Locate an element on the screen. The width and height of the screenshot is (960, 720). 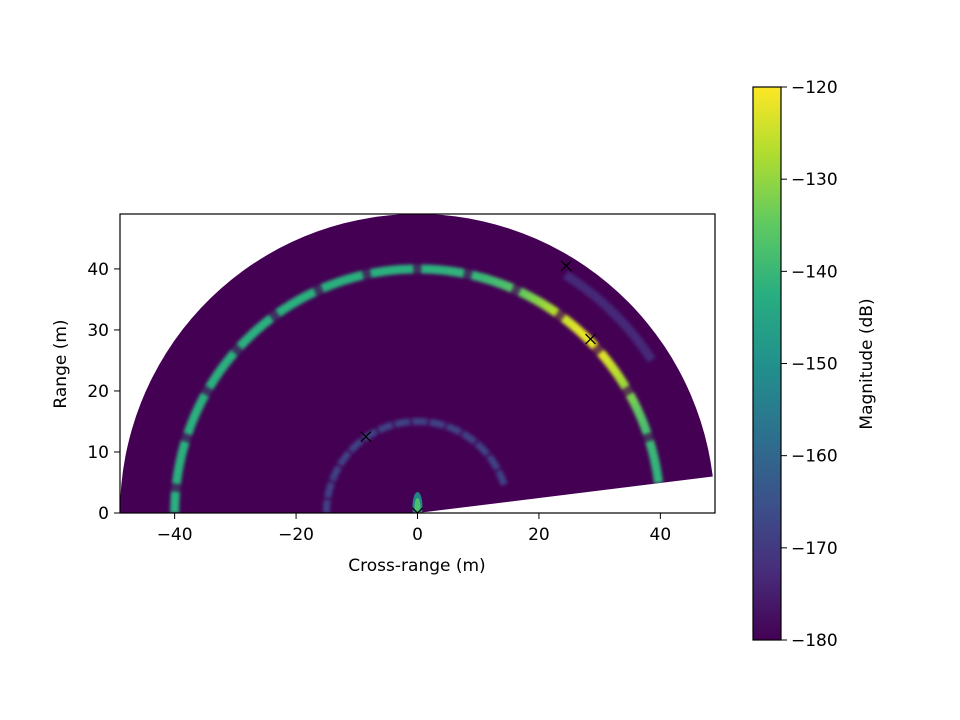
y-axis-label: Range (m) is located at coordinates (61, 363).